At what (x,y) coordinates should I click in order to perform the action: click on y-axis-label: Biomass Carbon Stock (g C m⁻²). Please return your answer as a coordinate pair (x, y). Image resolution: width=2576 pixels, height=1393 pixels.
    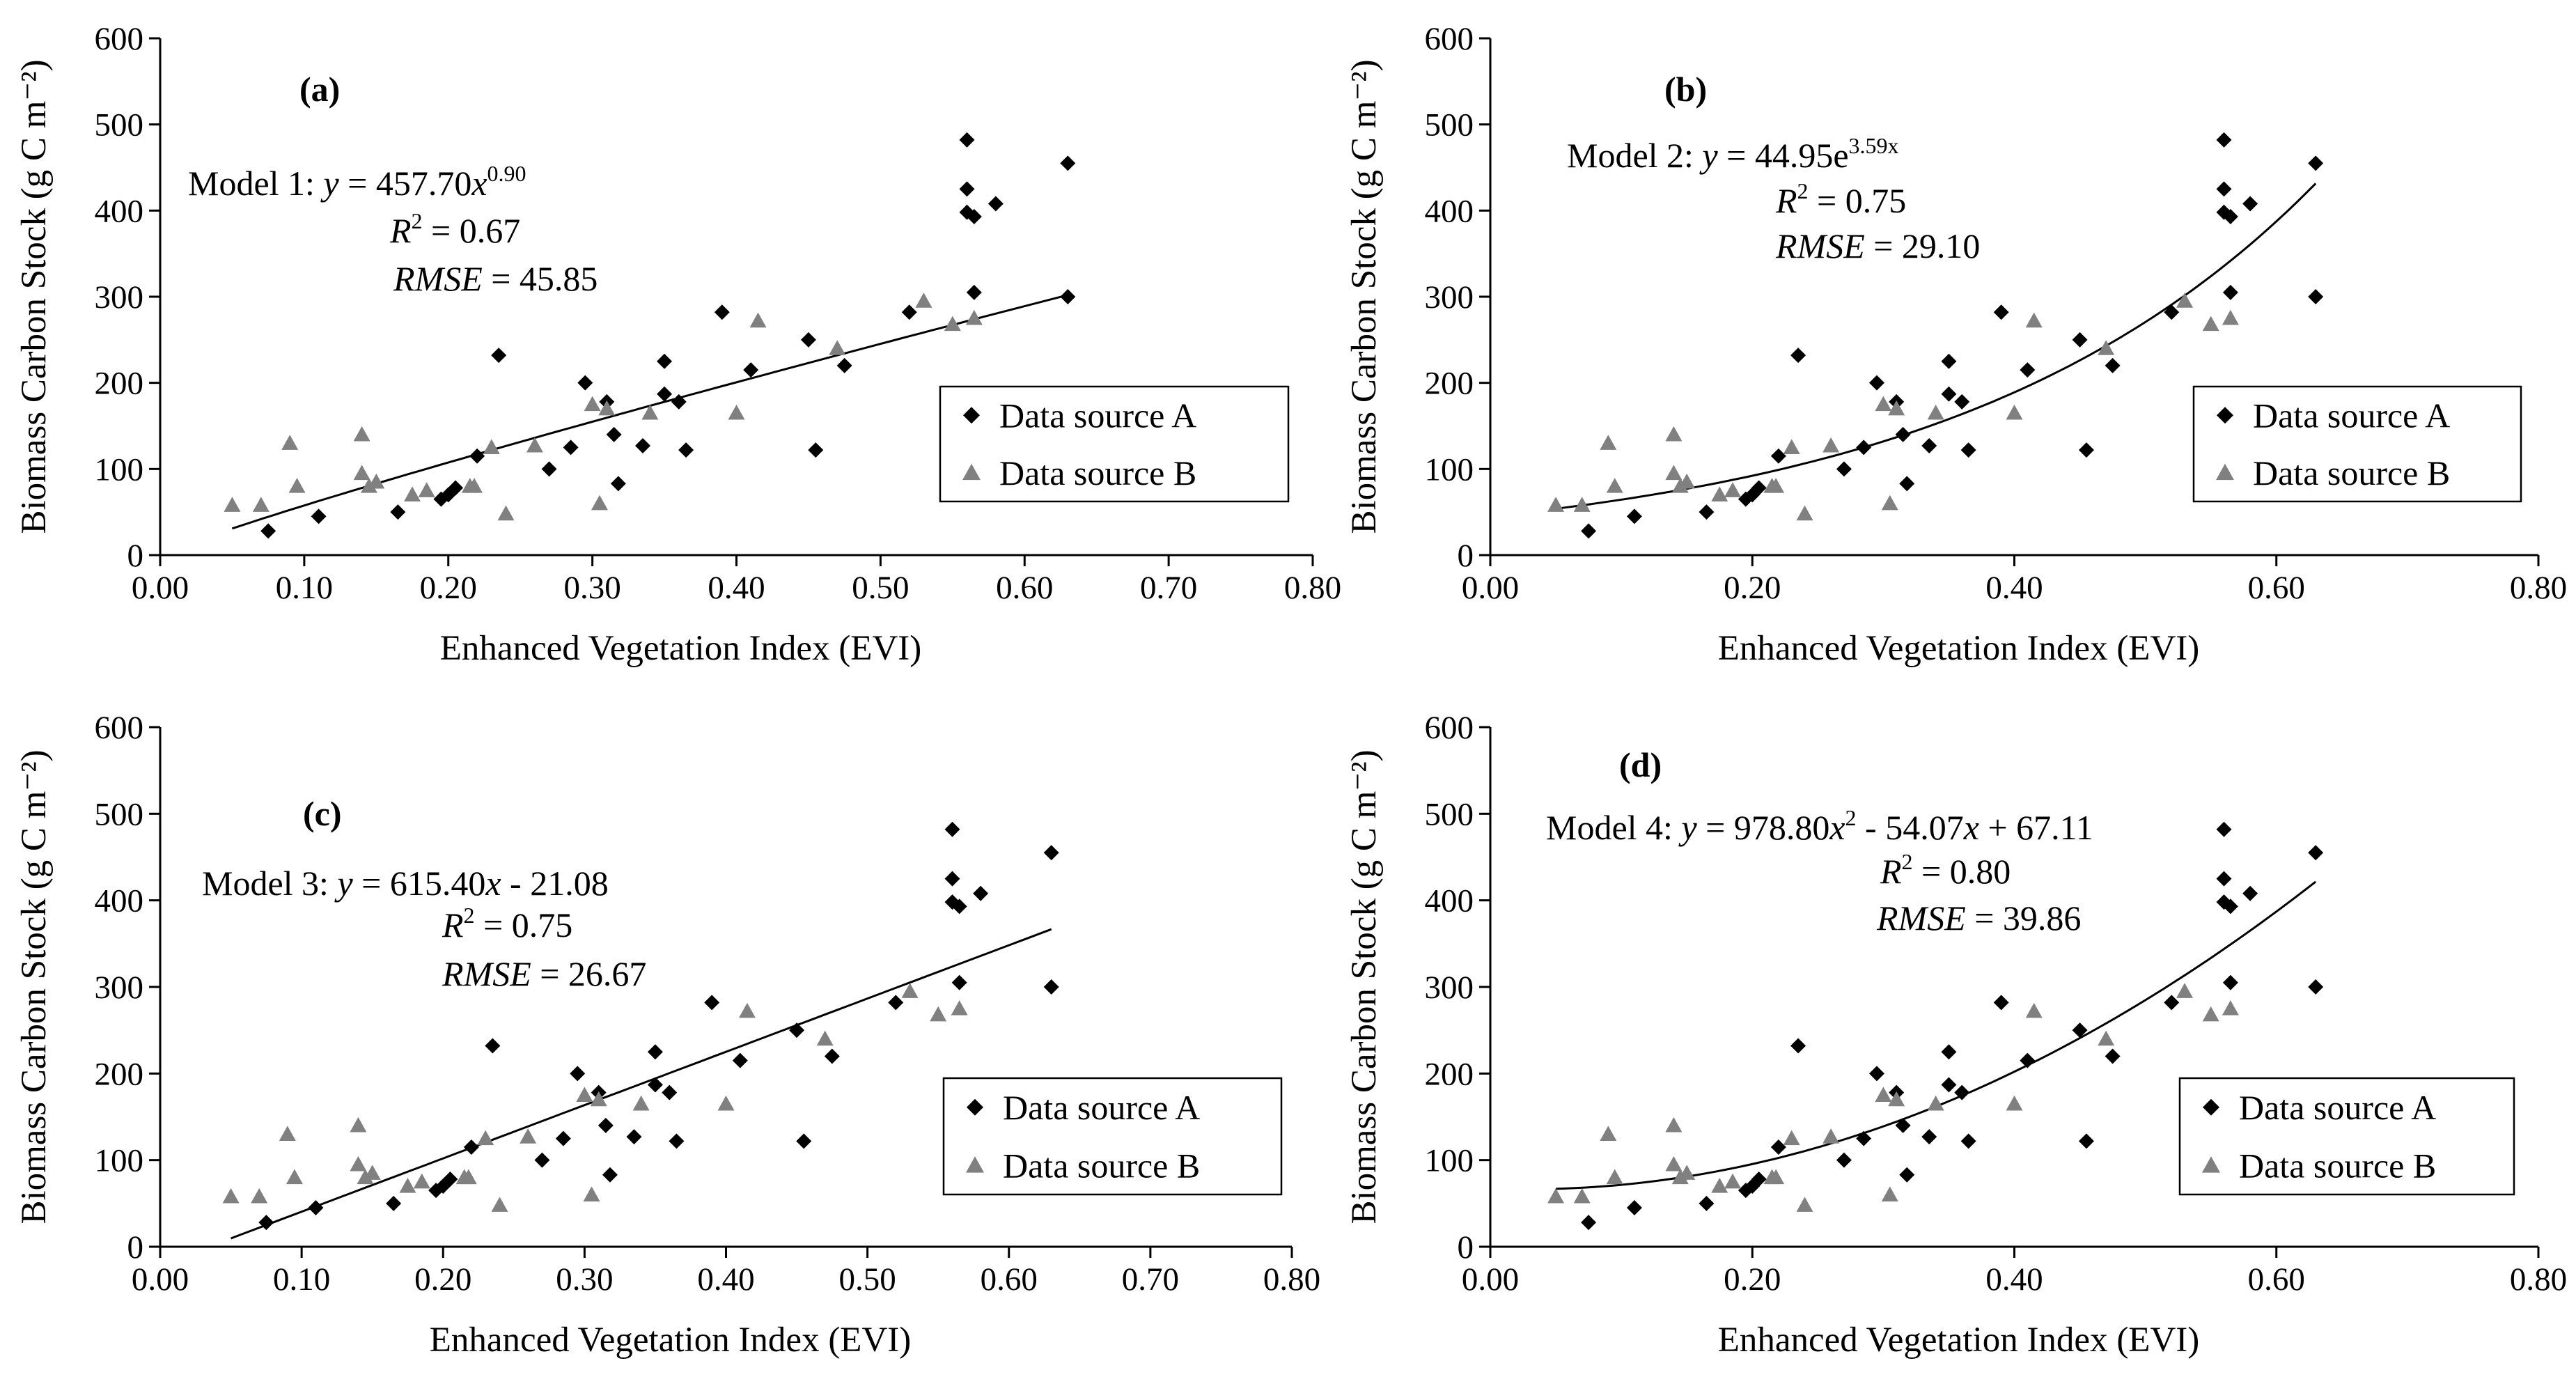
    Looking at the image, I should click on (34, 986).